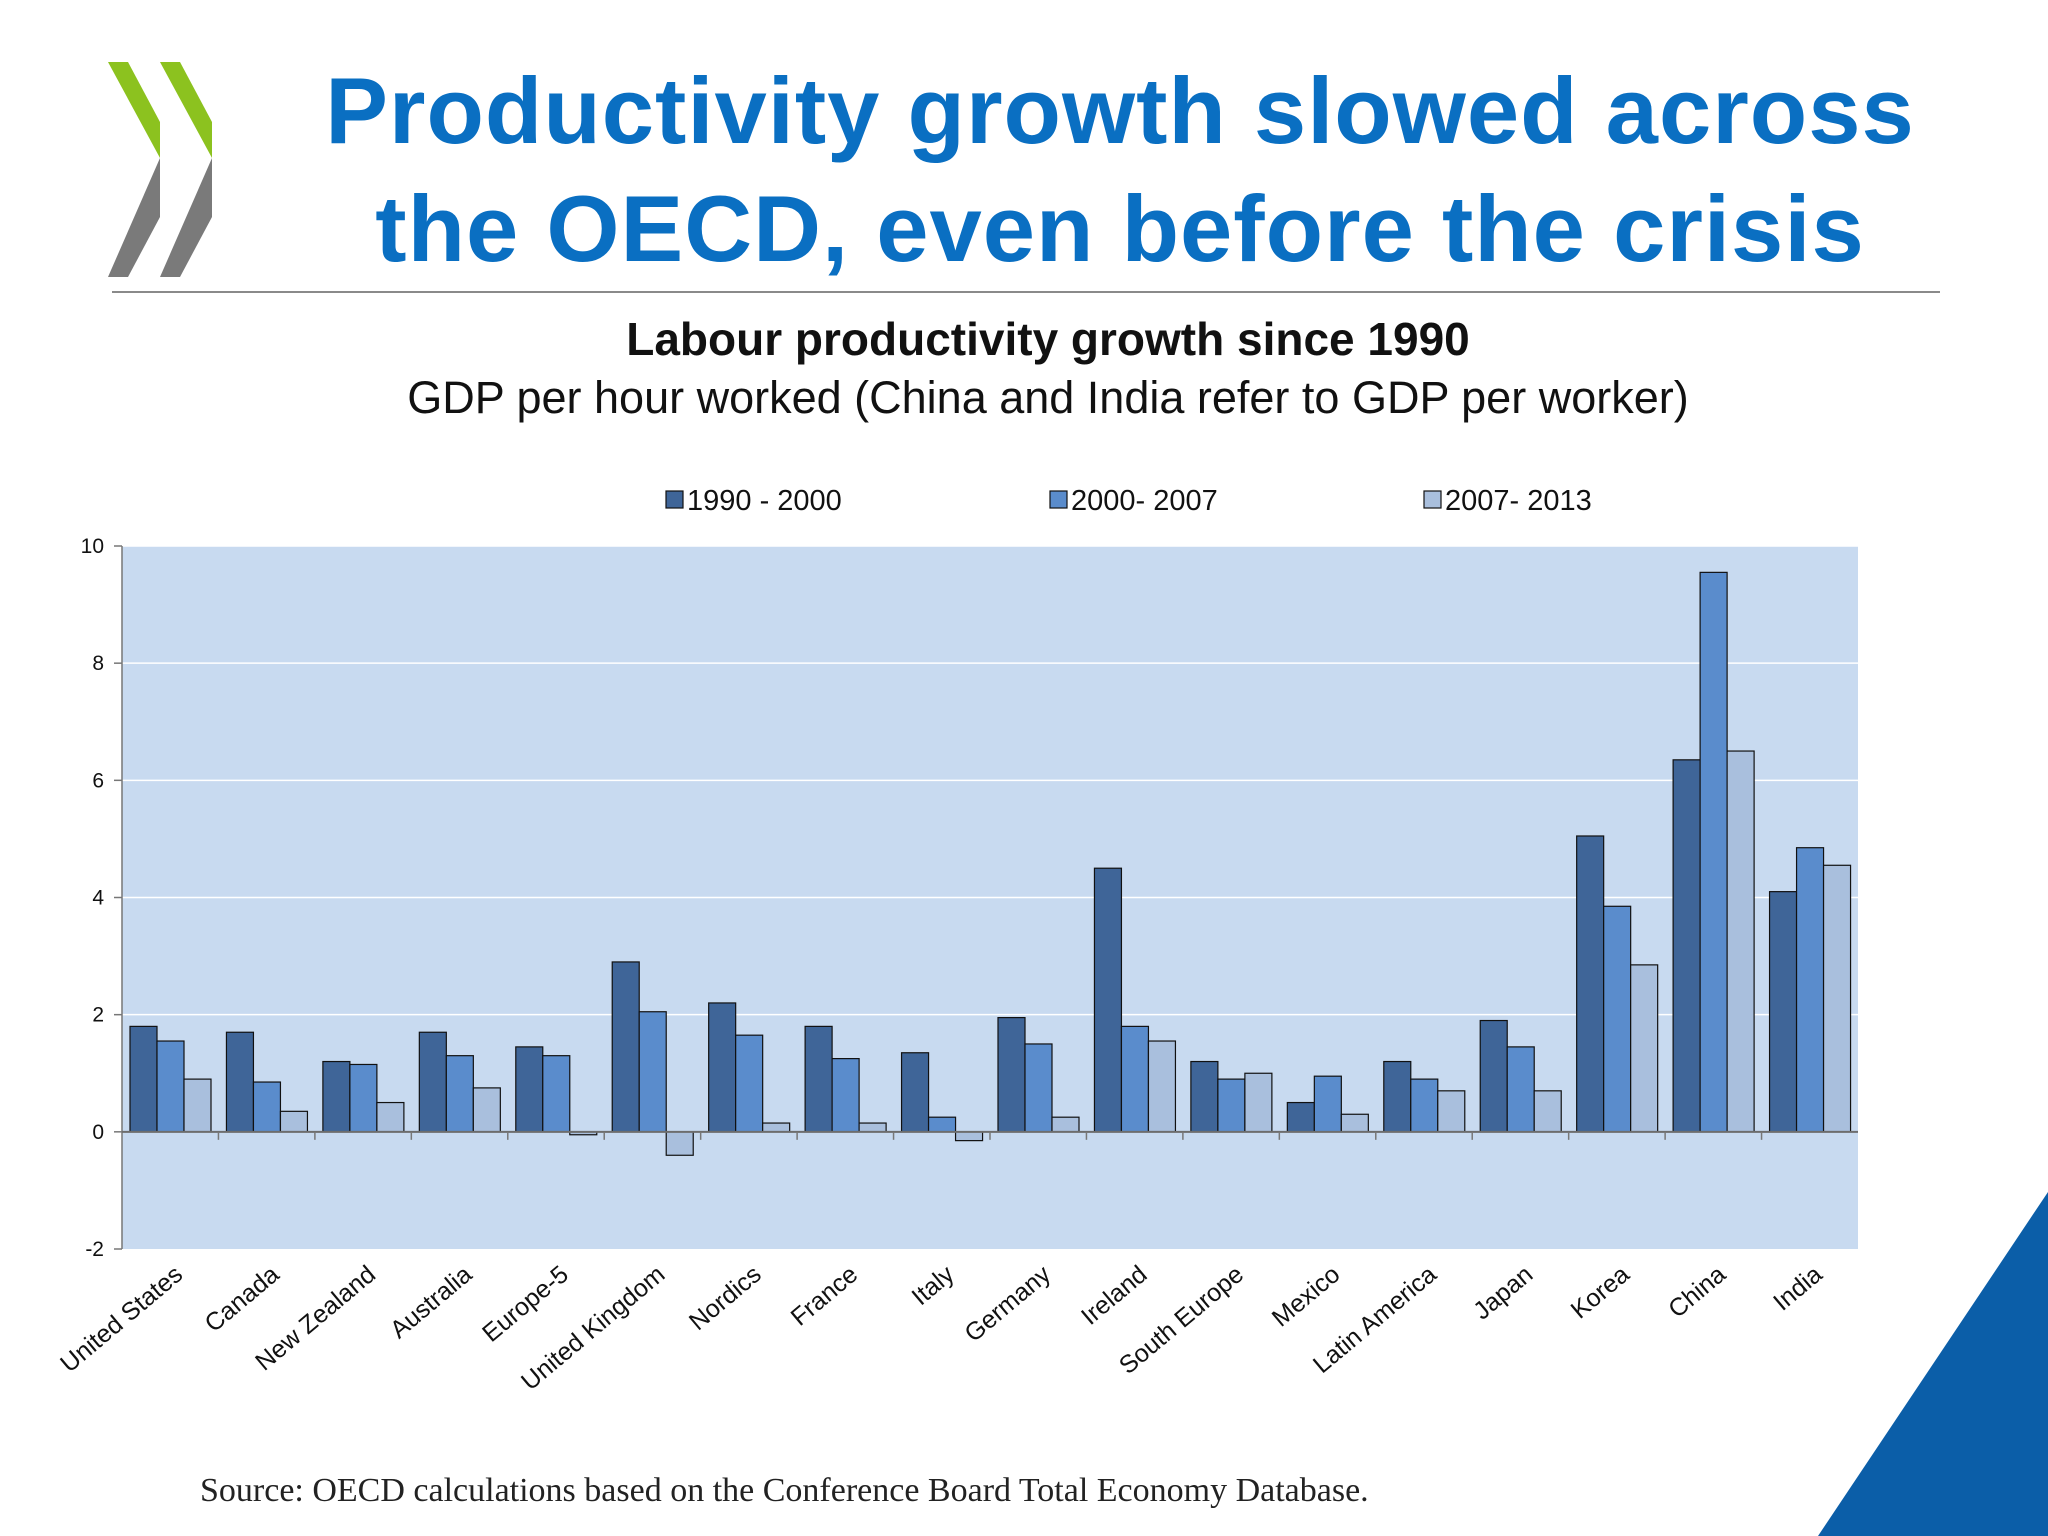 This screenshot has height=1536, width=2048. Describe the element at coordinates (1600, 1292) in the screenshot. I see `category-label: Korea` at that location.